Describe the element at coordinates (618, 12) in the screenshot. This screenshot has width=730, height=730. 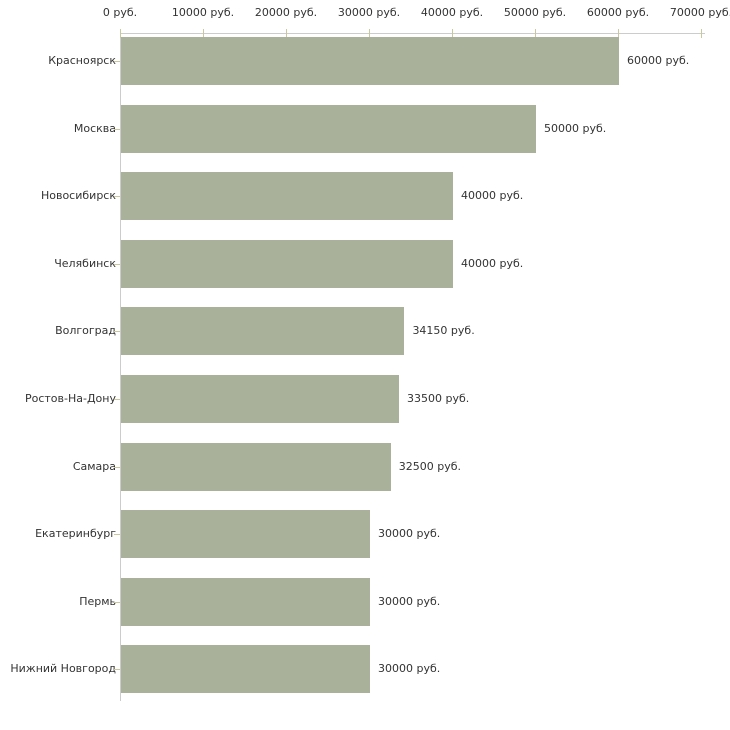
I see `x-tick-label: 60000 руб.` at that location.